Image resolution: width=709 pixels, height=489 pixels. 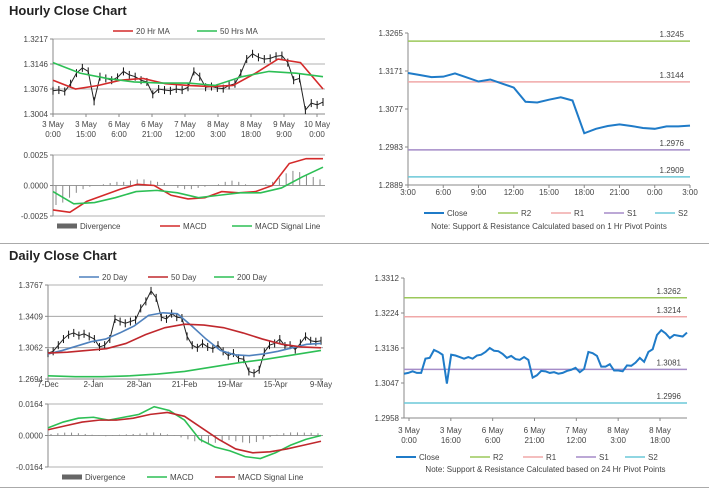 I want to click on series-line-macd, so click(x=187, y=185).